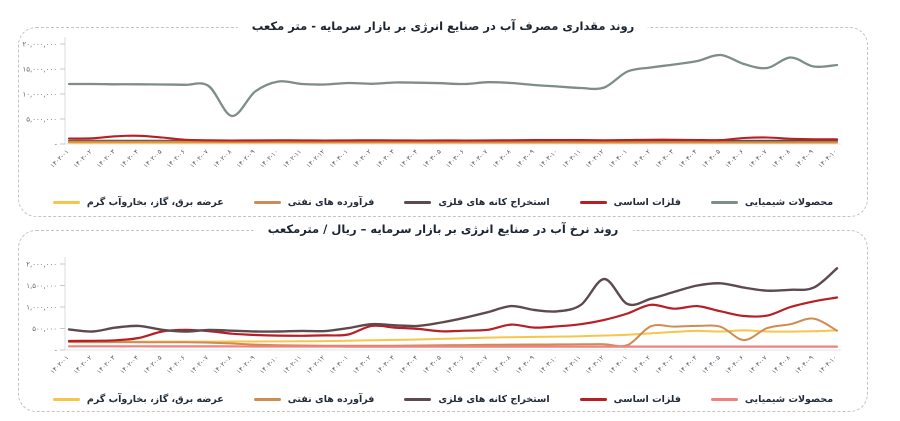  I want to click on legend-item-4: عرضه برق، گاز، بخاروآب گرم, so click(138, 399).